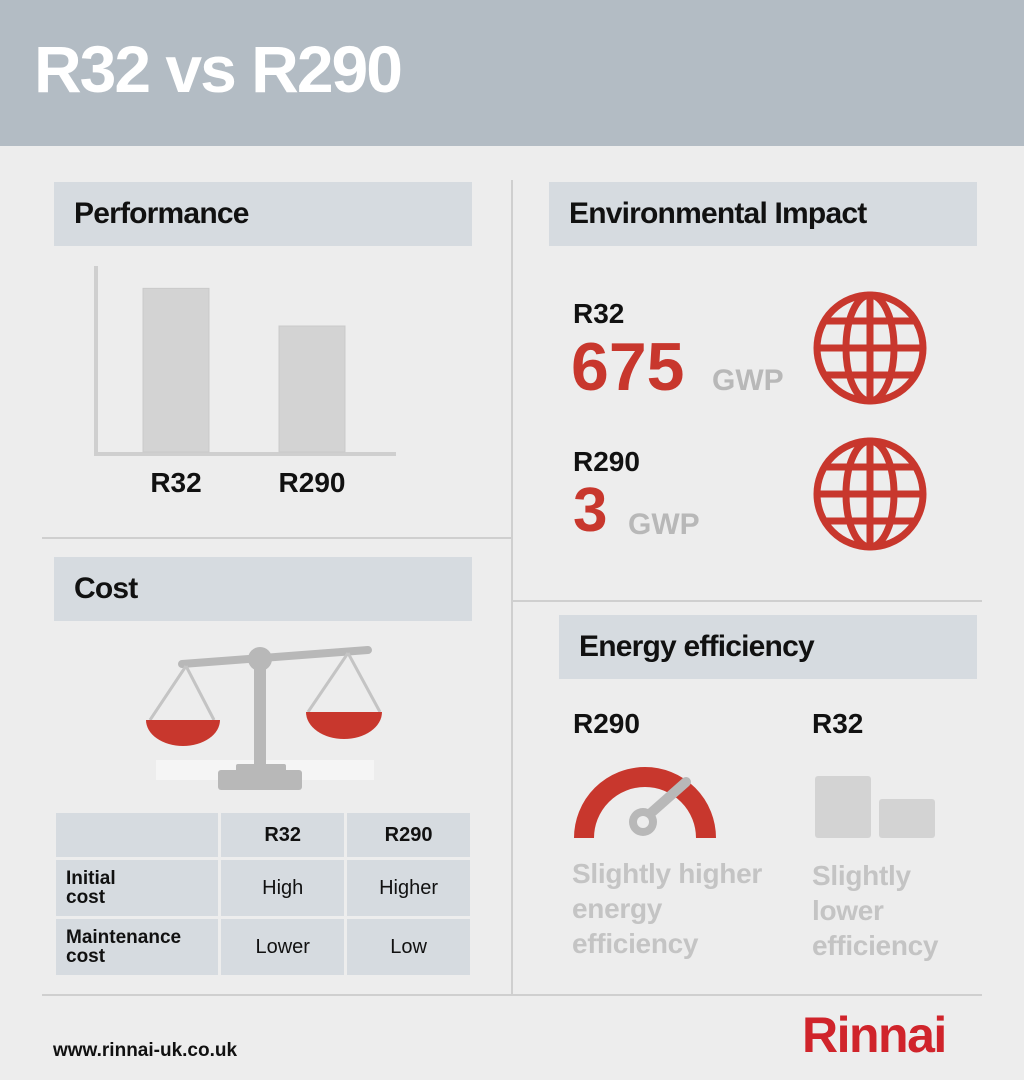 The width and height of the screenshot is (1024, 1080). What do you see at coordinates (145, 1050) in the screenshot?
I see `website-link: www.rinnai-uk.co.uk` at bounding box center [145, 1050].